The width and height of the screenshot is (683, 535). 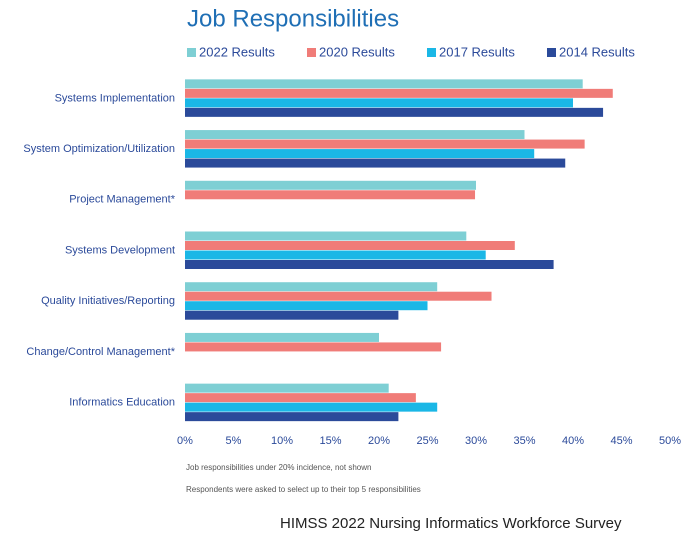 What do you see at coordinates (573, 441) in the screenshot?
I see `x-tick-label: 40%` at bounding box center [573, 441].